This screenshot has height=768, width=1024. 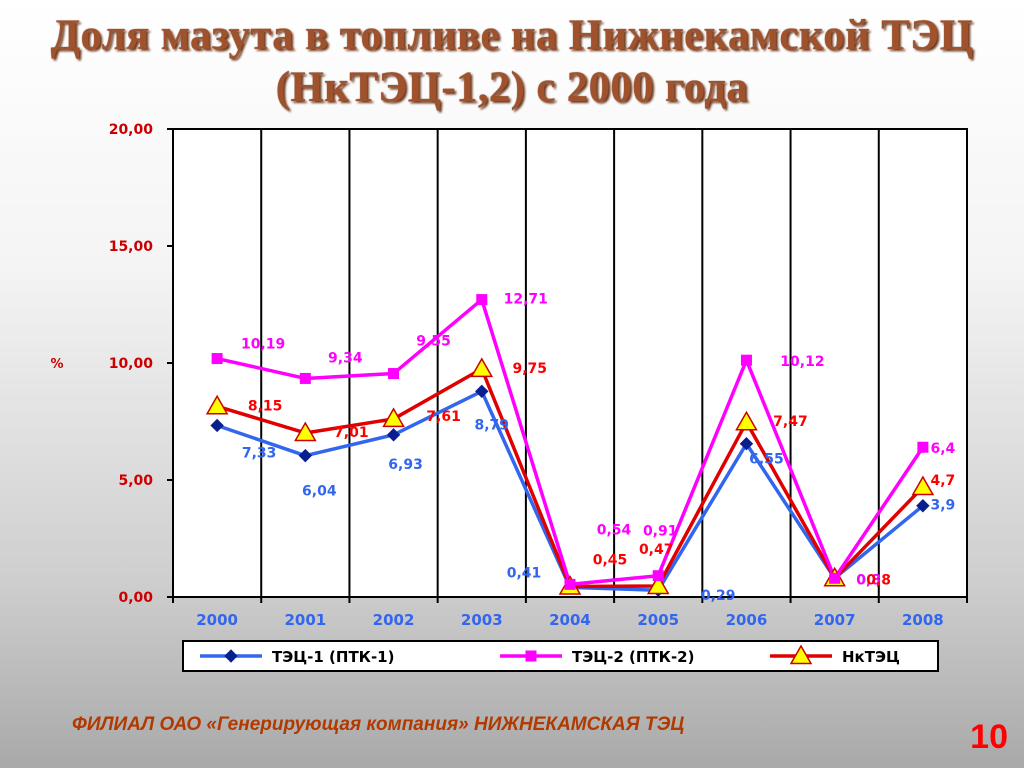 What do you see at coordinates (802, 362) in the screenshot?
I see `data-label: 10,12` at bounding box center [802, 362].